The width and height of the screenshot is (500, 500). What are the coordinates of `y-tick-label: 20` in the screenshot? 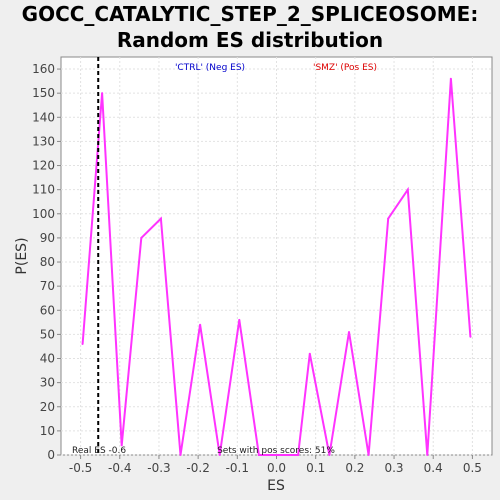 It's located at (47, 407).